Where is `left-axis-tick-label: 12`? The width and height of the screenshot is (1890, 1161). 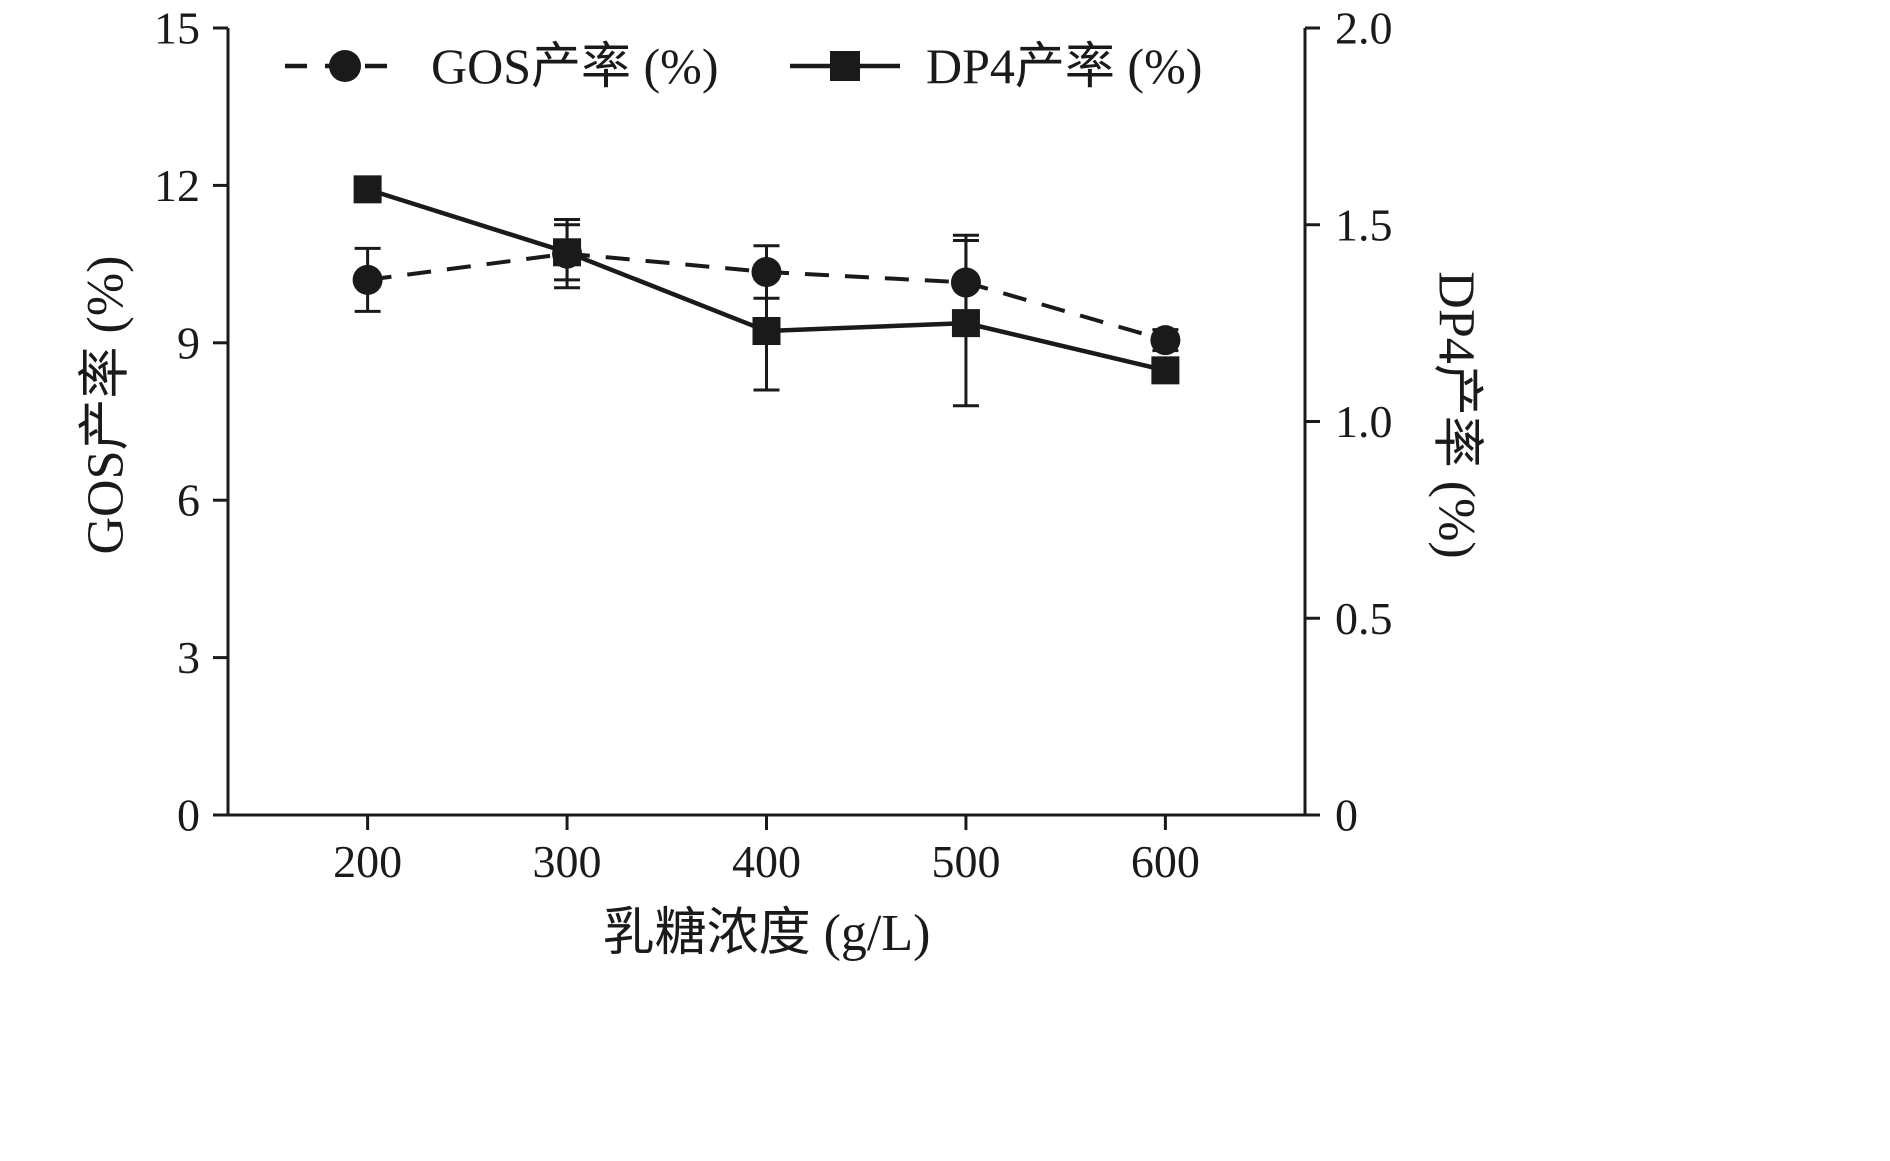
left-axis-tick-label: 12 is located at coordinates (177, 185).